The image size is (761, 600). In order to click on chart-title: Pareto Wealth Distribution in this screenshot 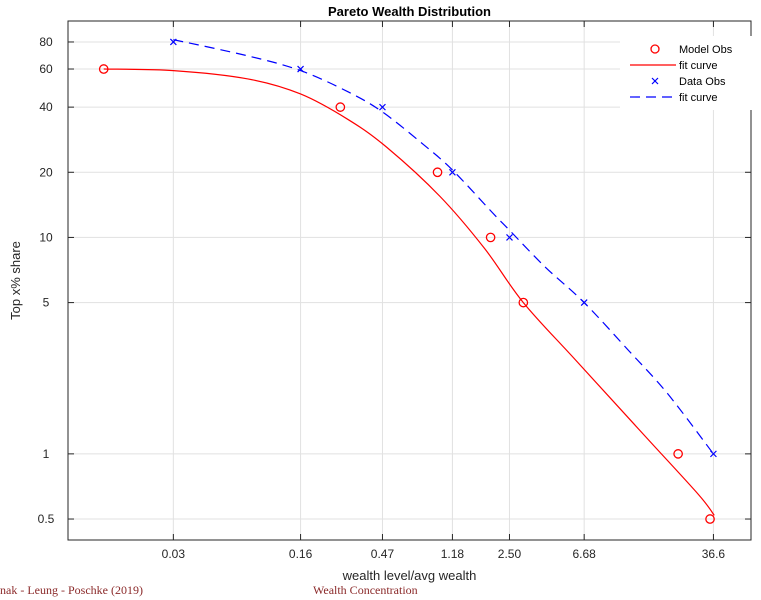, I will do `click(409, 11)`.